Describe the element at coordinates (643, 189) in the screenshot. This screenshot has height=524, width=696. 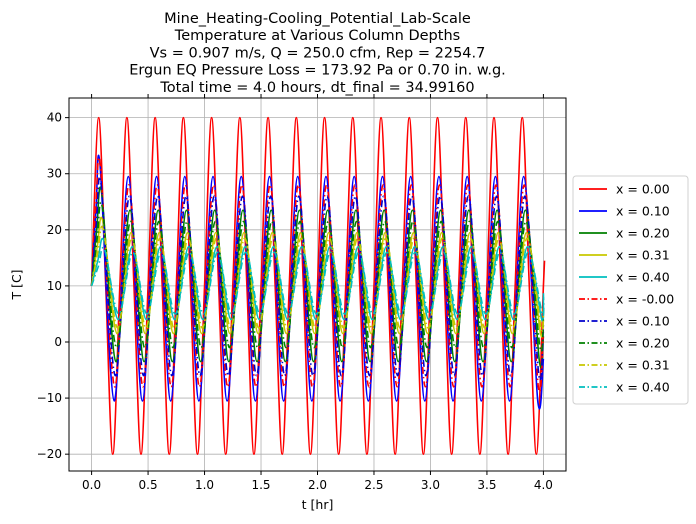
I see `legend-label-0: x = 0.00` at that location.